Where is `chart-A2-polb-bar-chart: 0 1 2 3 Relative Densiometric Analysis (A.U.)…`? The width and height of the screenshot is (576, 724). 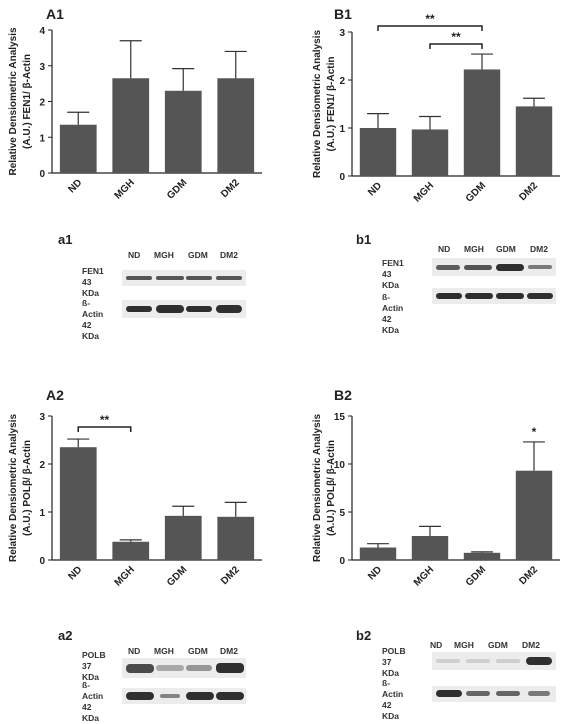
chart-A2-polb-bar-chart: 0 1 2 3 Relative Densiometric Analysis (A.U.)… is located at coordinates (135, 500).